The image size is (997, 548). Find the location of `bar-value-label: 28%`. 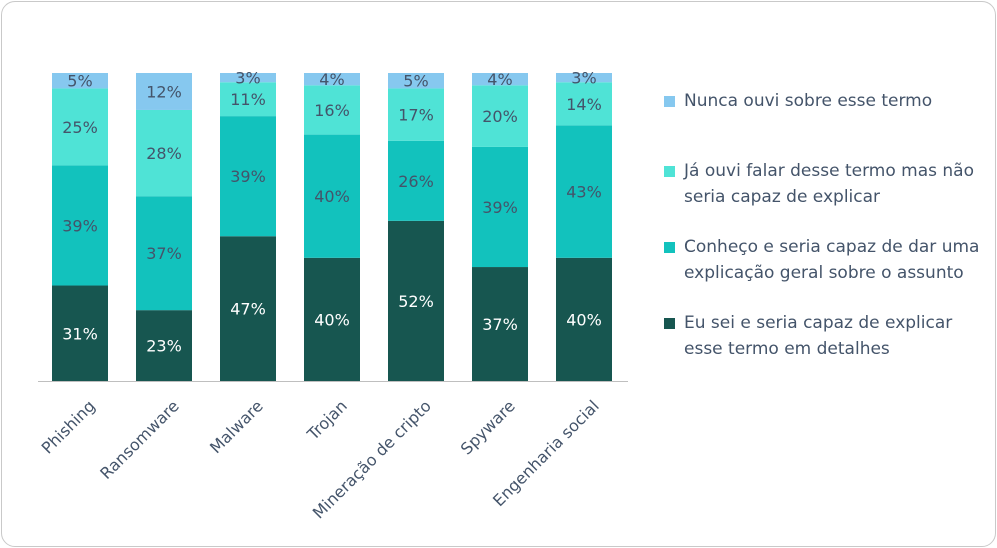

bar-value-label: 28% is located at coordinates (164, 153).